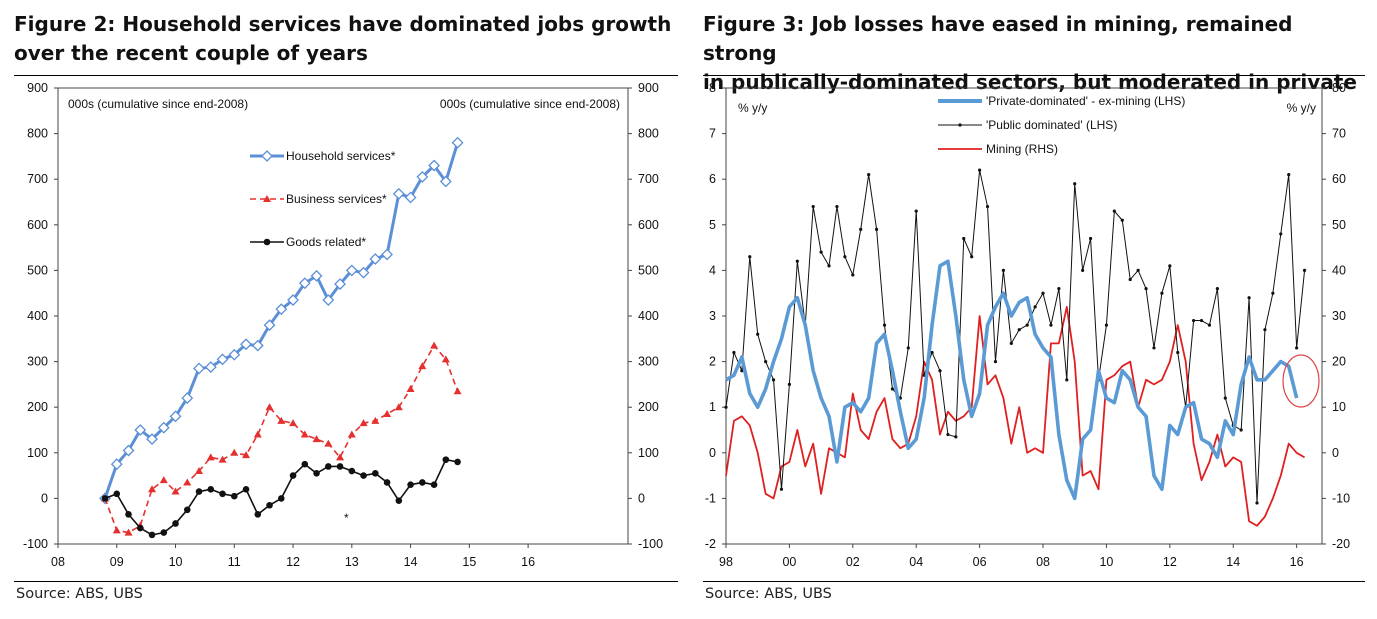 Image resolution: width=1377 pixels, height=619 pixels. What do you see at coordinates (1339, 362) in the screenshot?
I see `y-tick-label-right: 20` at bounding box center [1339, 362].